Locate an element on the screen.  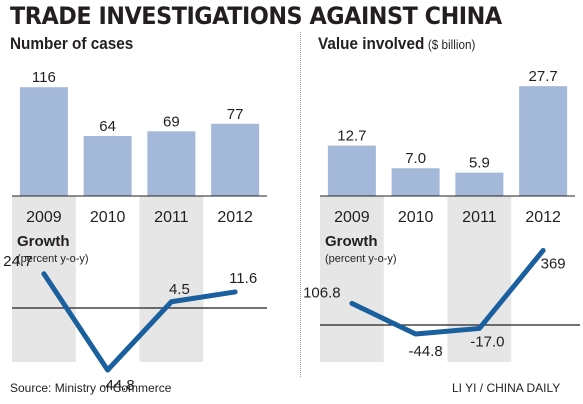
left-bar-value-label: 64 is located at coordinates (107, 126).